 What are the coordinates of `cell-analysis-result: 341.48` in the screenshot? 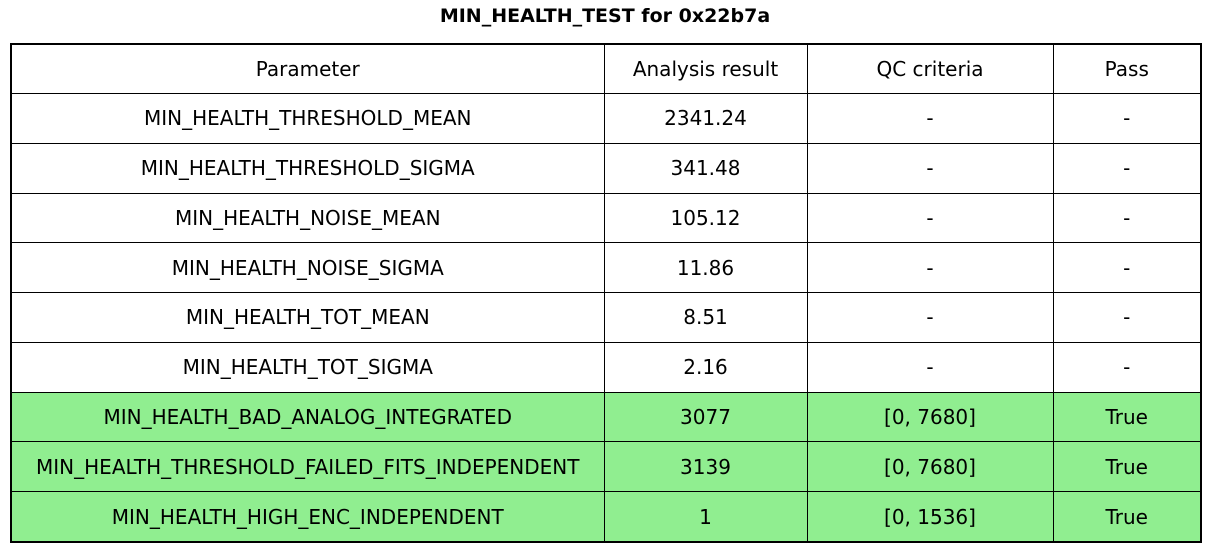 It's located at (705, 168).